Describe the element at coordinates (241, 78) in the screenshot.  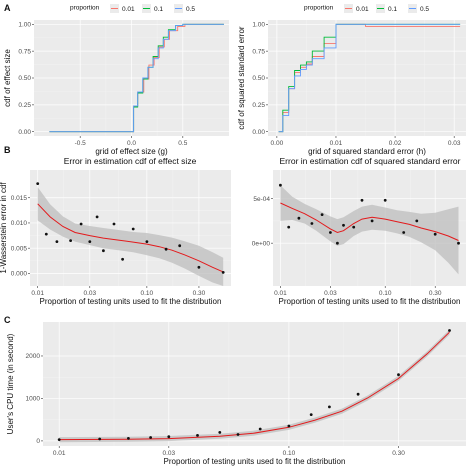
I see `y-axis-label: cdf of squared standard error` at that location.